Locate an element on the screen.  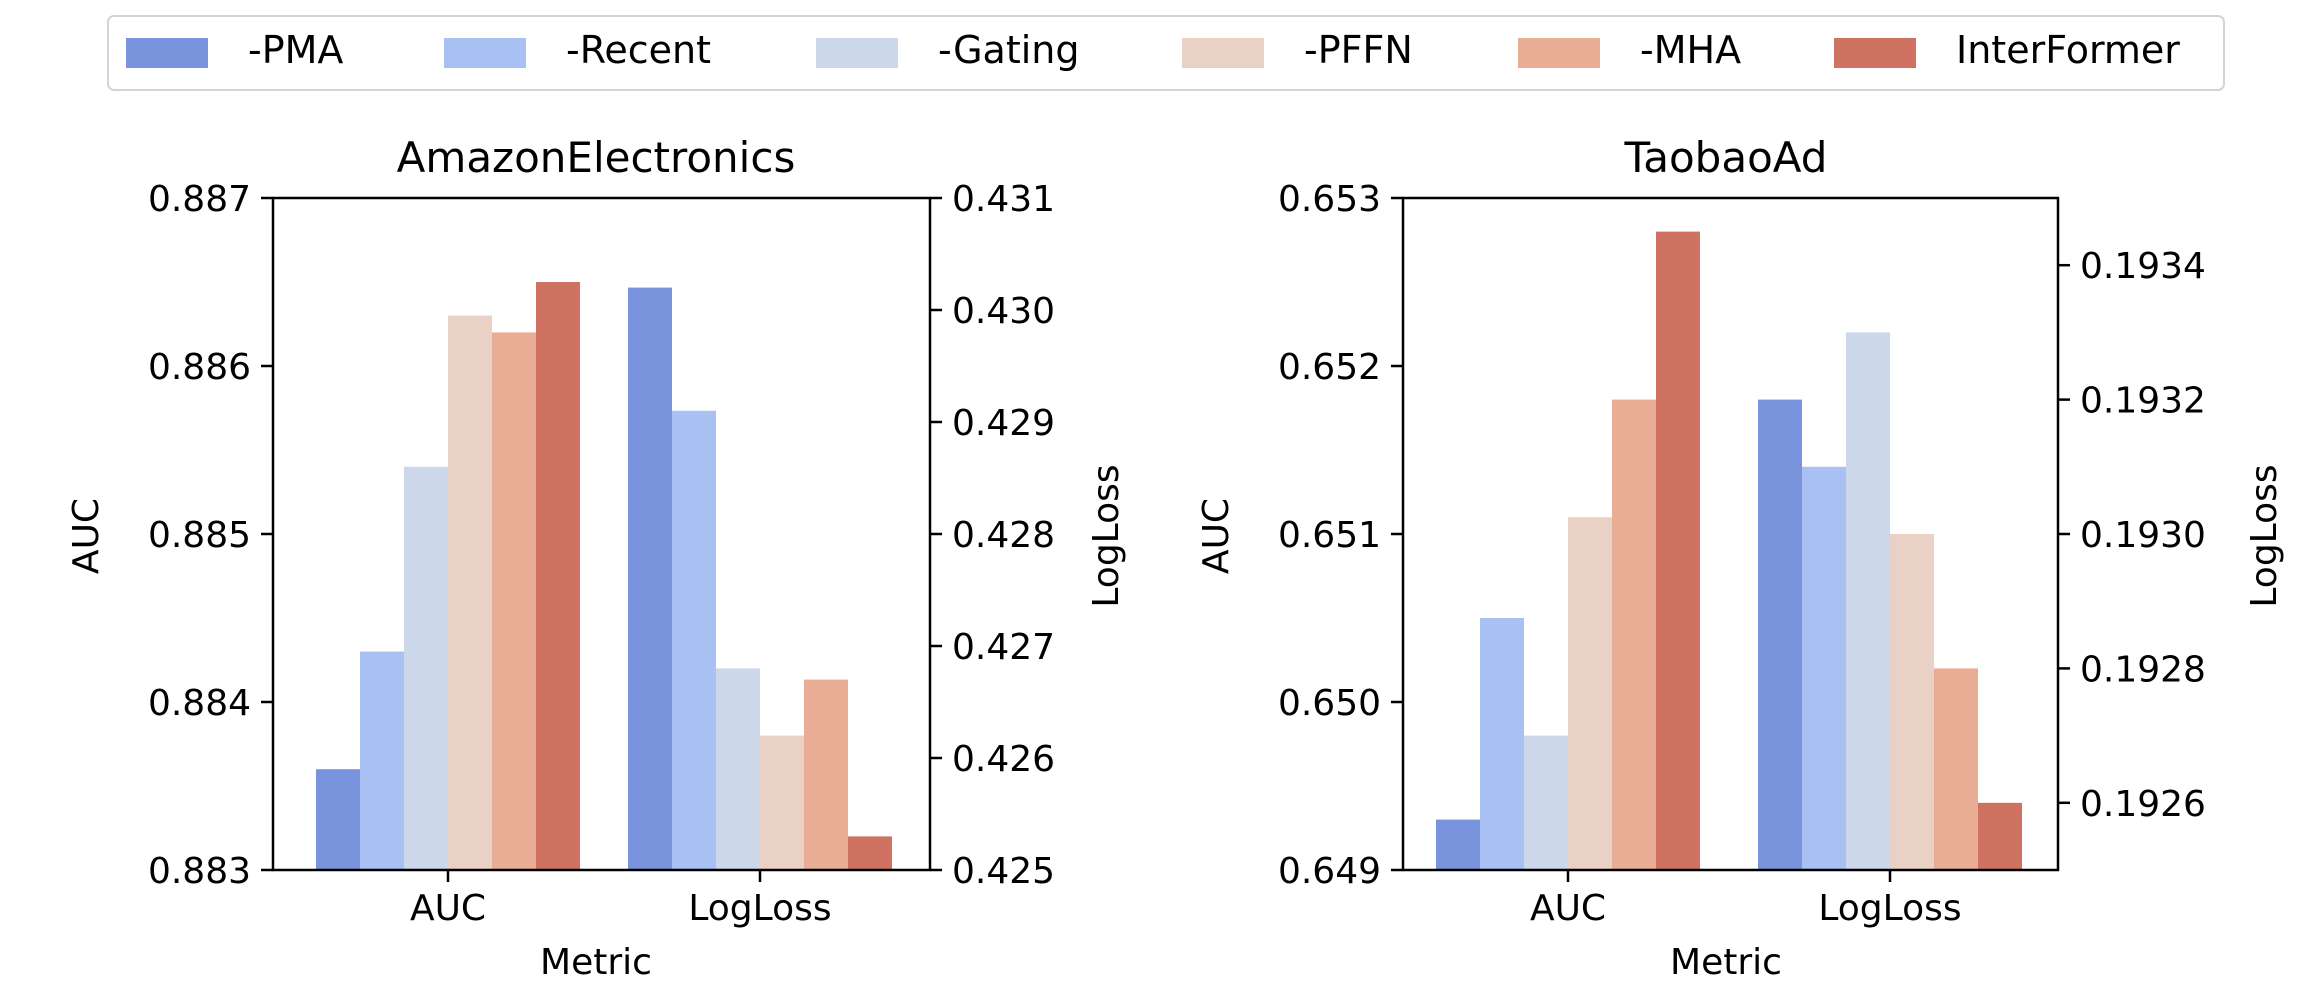
legend-frame is located at coordinates (1166, 53).